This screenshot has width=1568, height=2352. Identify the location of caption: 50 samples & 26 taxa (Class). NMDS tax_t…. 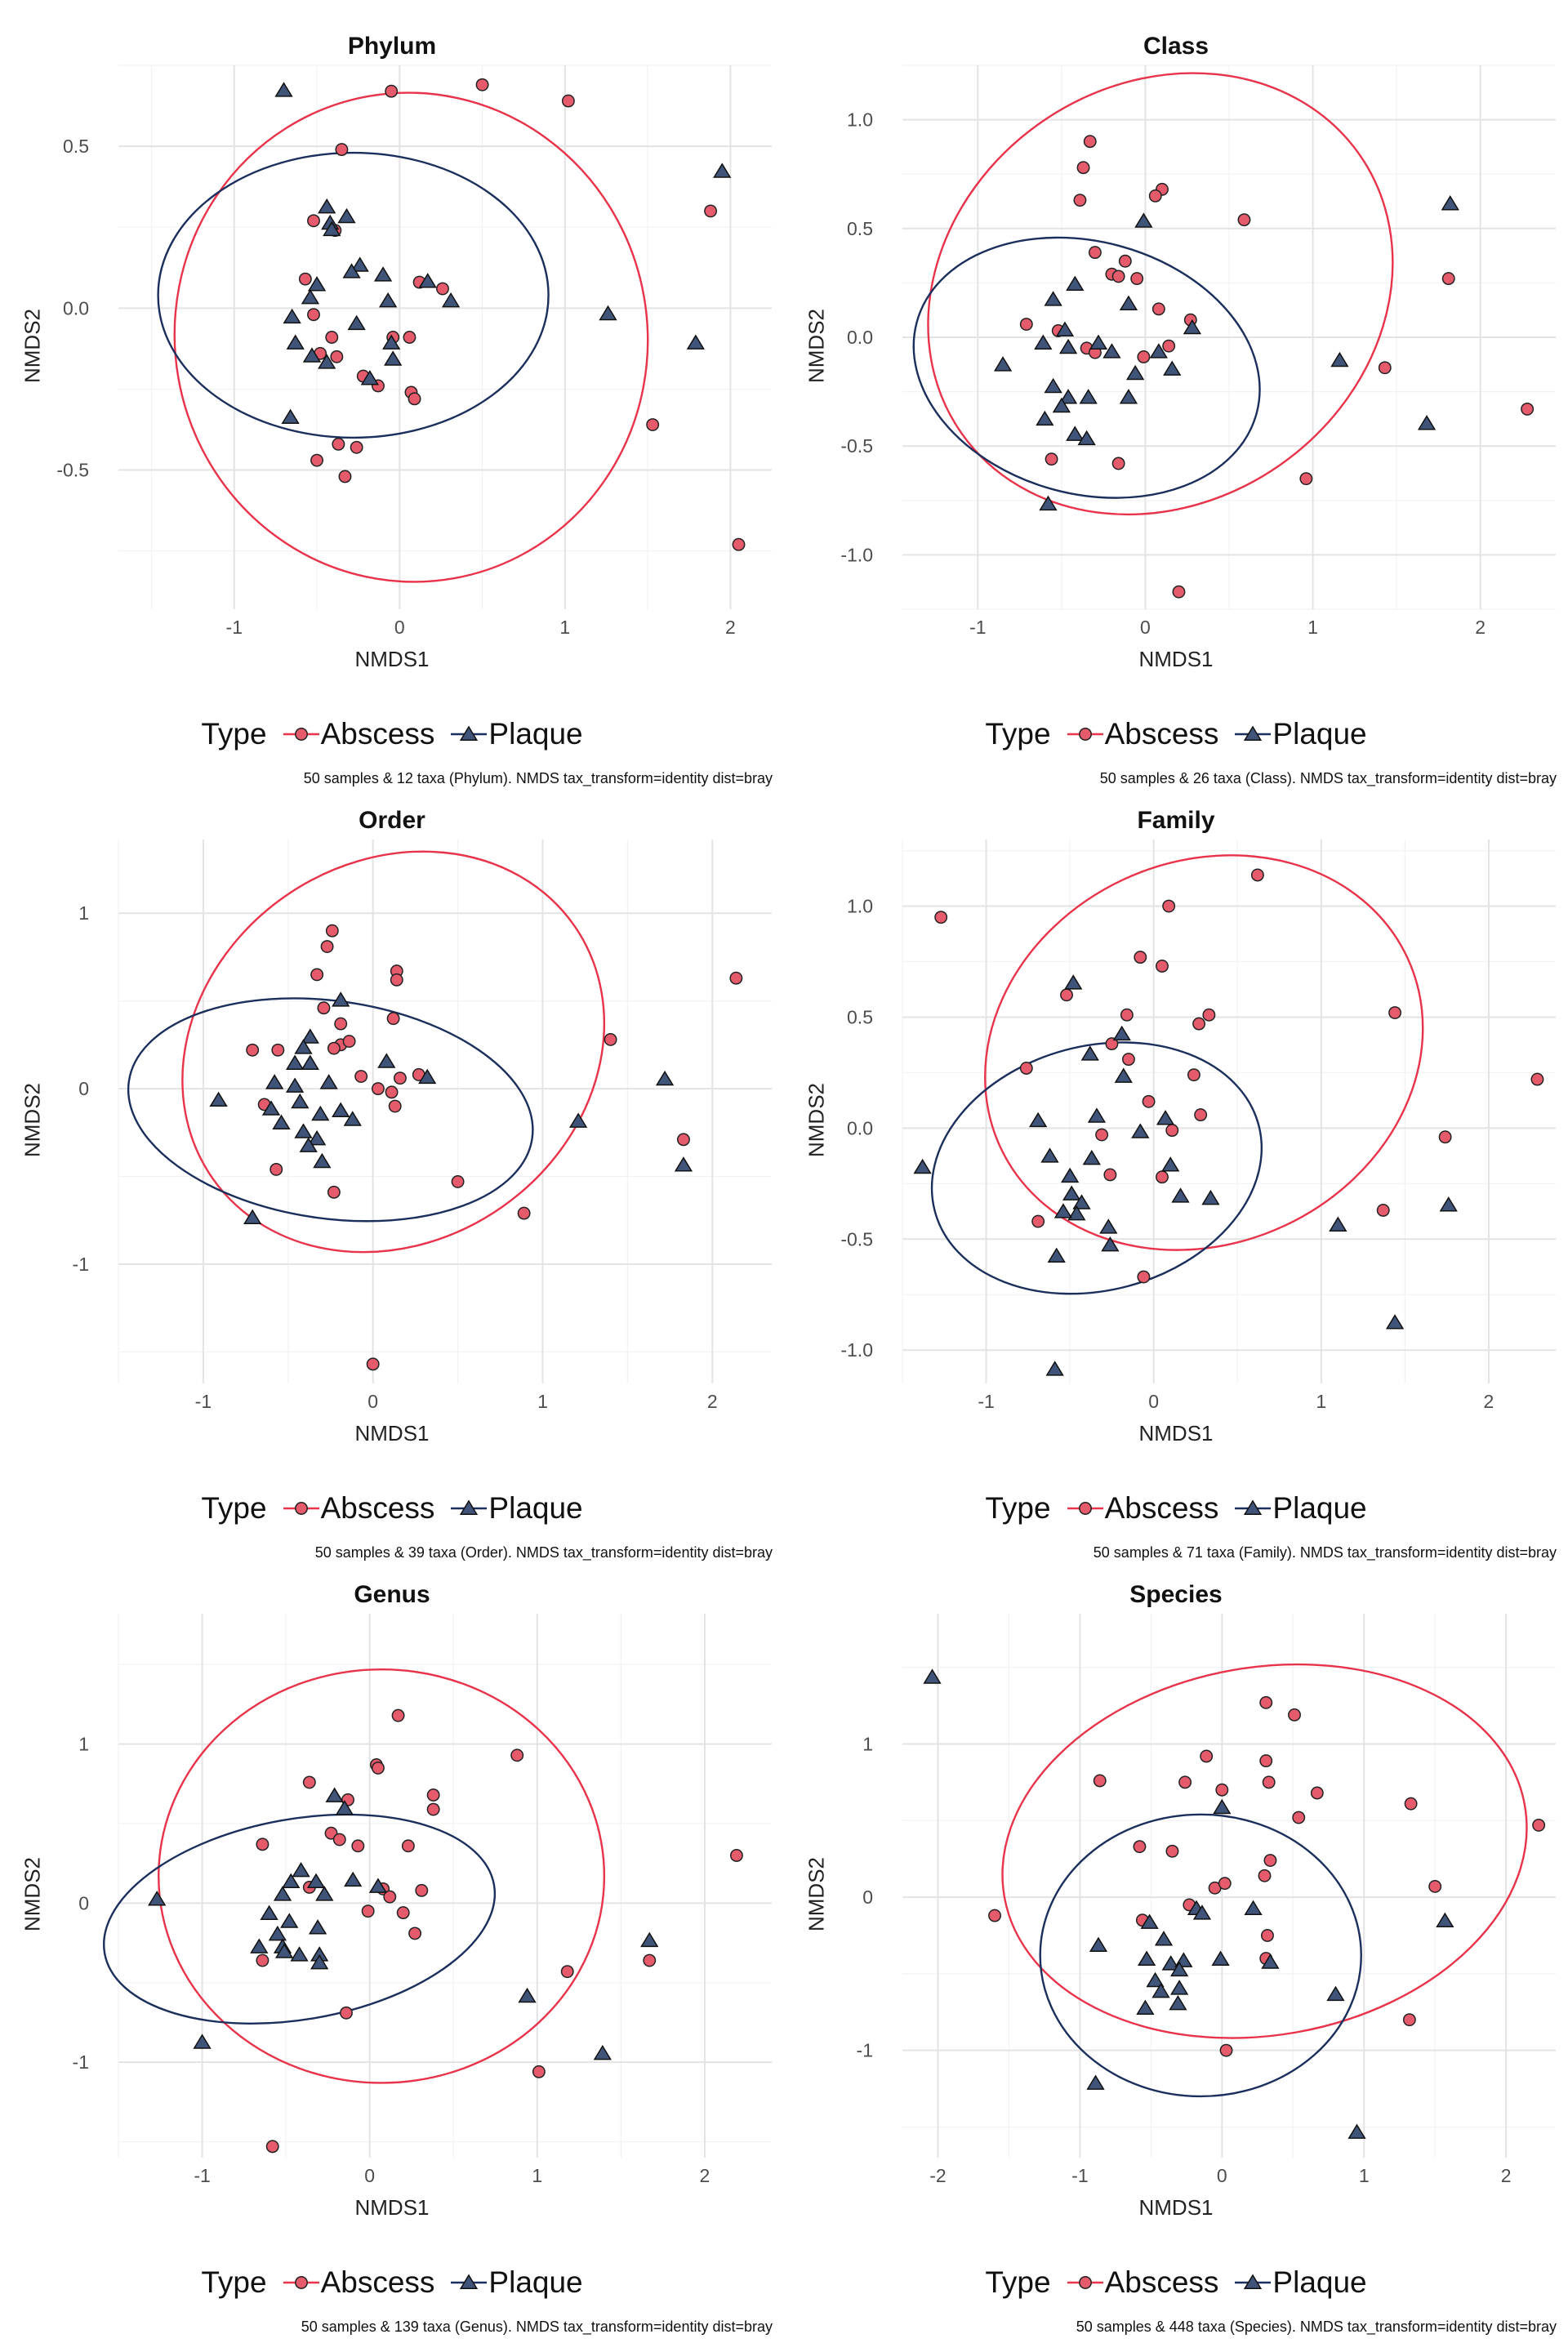
(1328, 778).